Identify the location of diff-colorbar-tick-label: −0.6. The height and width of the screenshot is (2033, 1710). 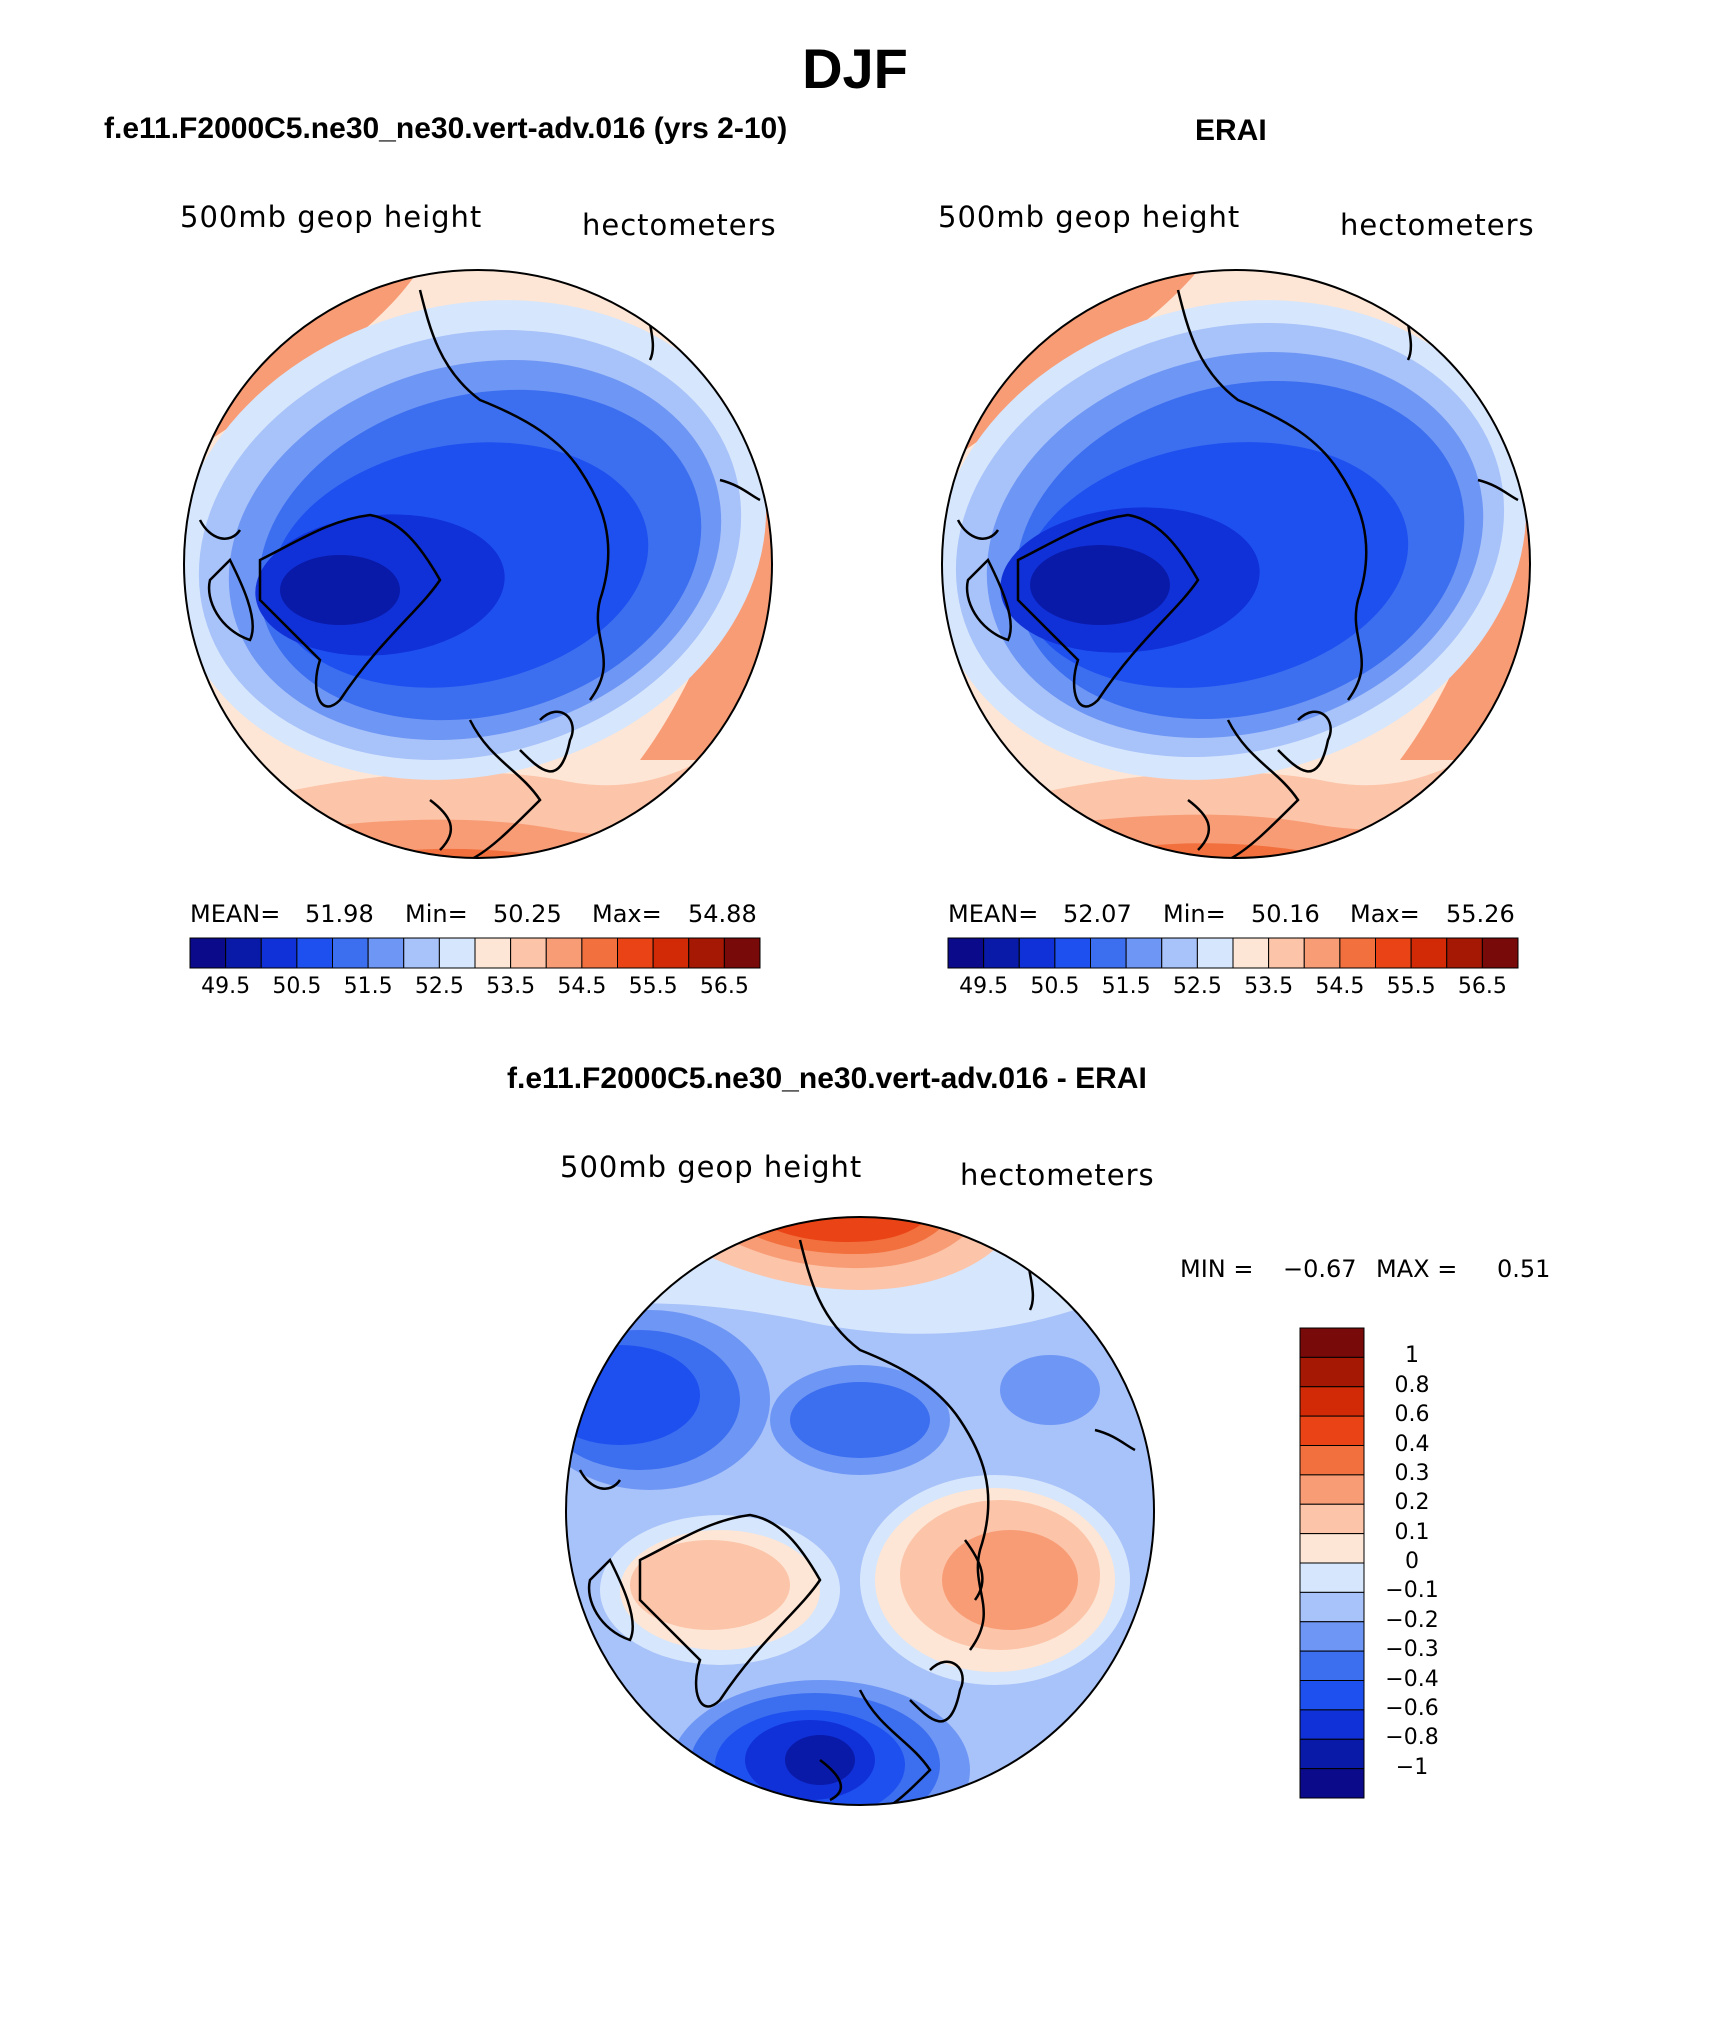
(1412, 1708).